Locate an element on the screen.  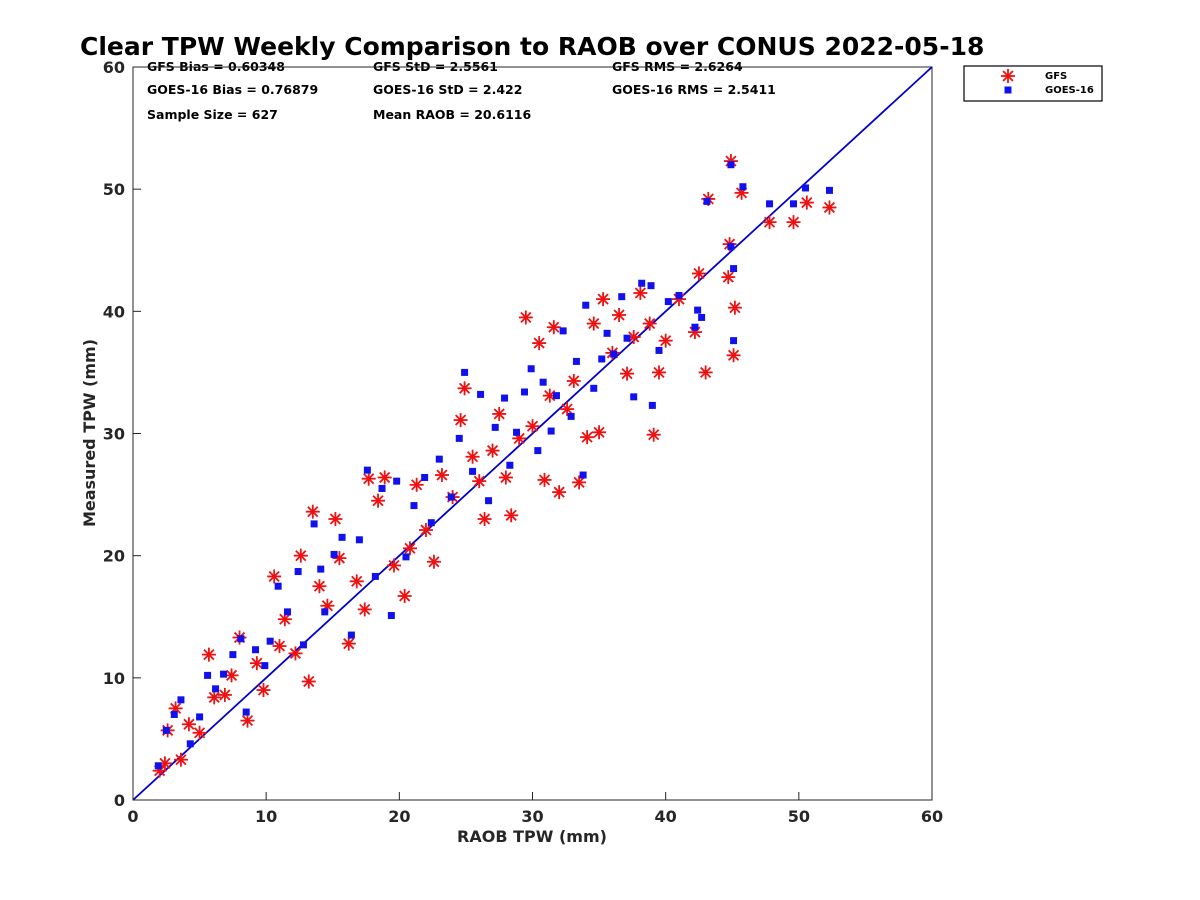
stat-text: GOES-16 StD = 2.422 is located at coordinates (447, 89).